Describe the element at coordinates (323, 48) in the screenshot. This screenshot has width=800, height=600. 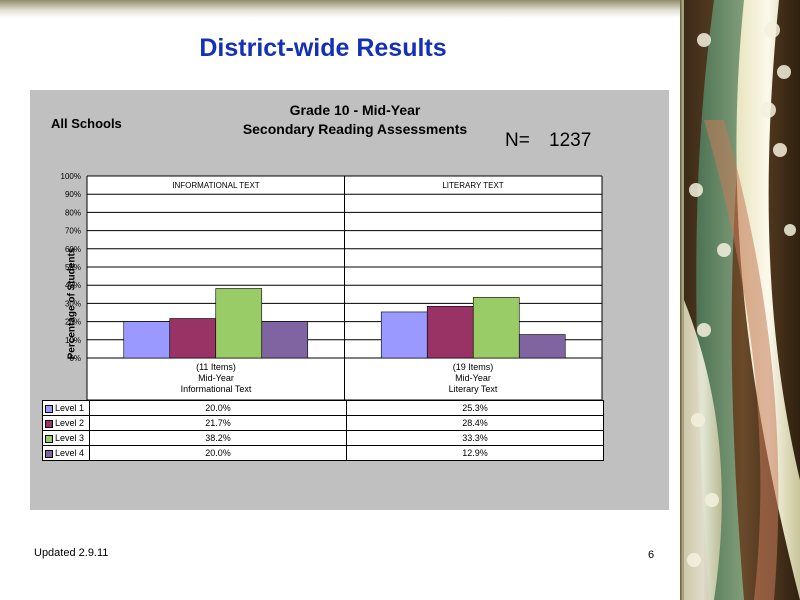
I see `slide-title: District-wide Results` at that location.